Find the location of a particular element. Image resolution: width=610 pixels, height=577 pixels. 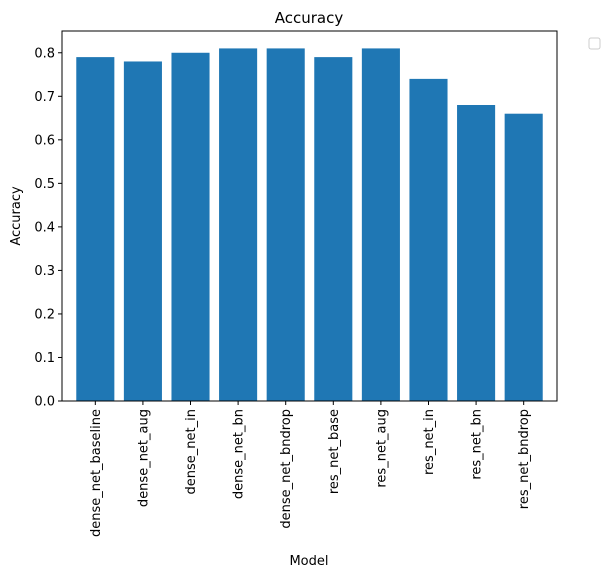

y-tick-label: 0.7 is located at coordinates (44, 97).